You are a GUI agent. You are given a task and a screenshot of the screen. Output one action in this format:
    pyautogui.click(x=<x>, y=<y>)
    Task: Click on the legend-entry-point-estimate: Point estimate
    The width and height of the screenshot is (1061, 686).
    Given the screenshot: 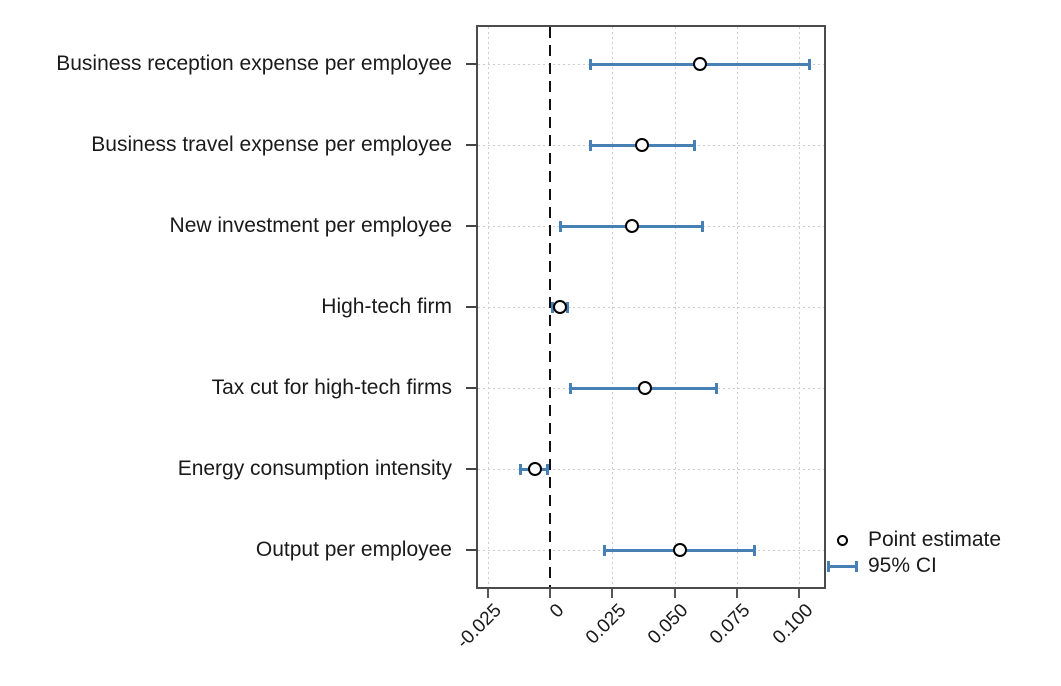 What is the action you would take?
    pyautogui.click(x=913, y=540)
    